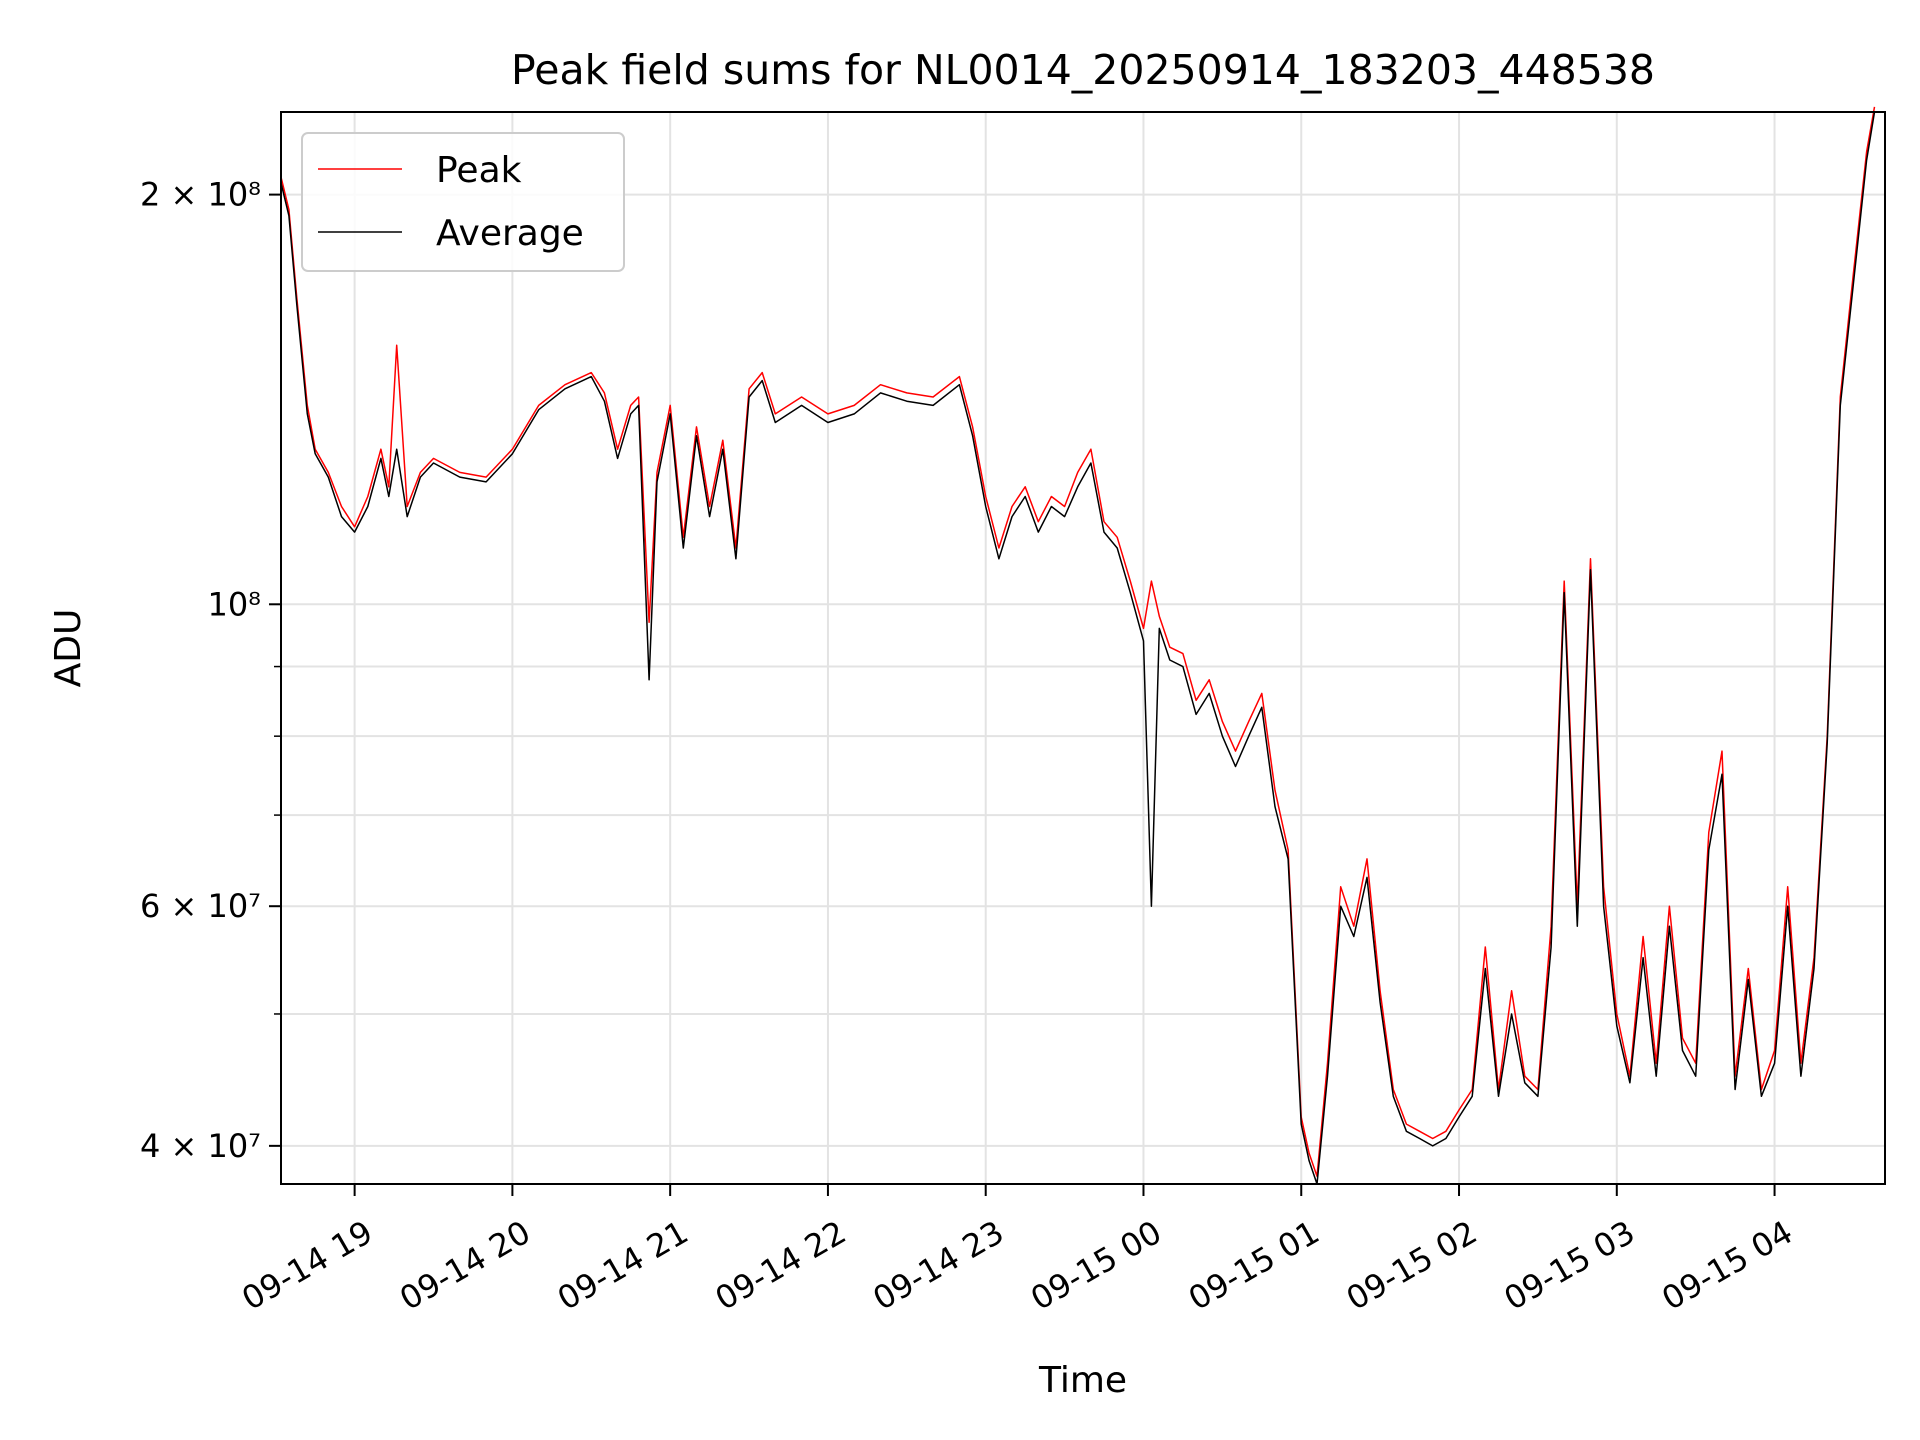 Image resolution: width=1920 pixels, height=1440 pixels. I want to click on x-tick-label: 09-15 02, so click(1412, 1265).